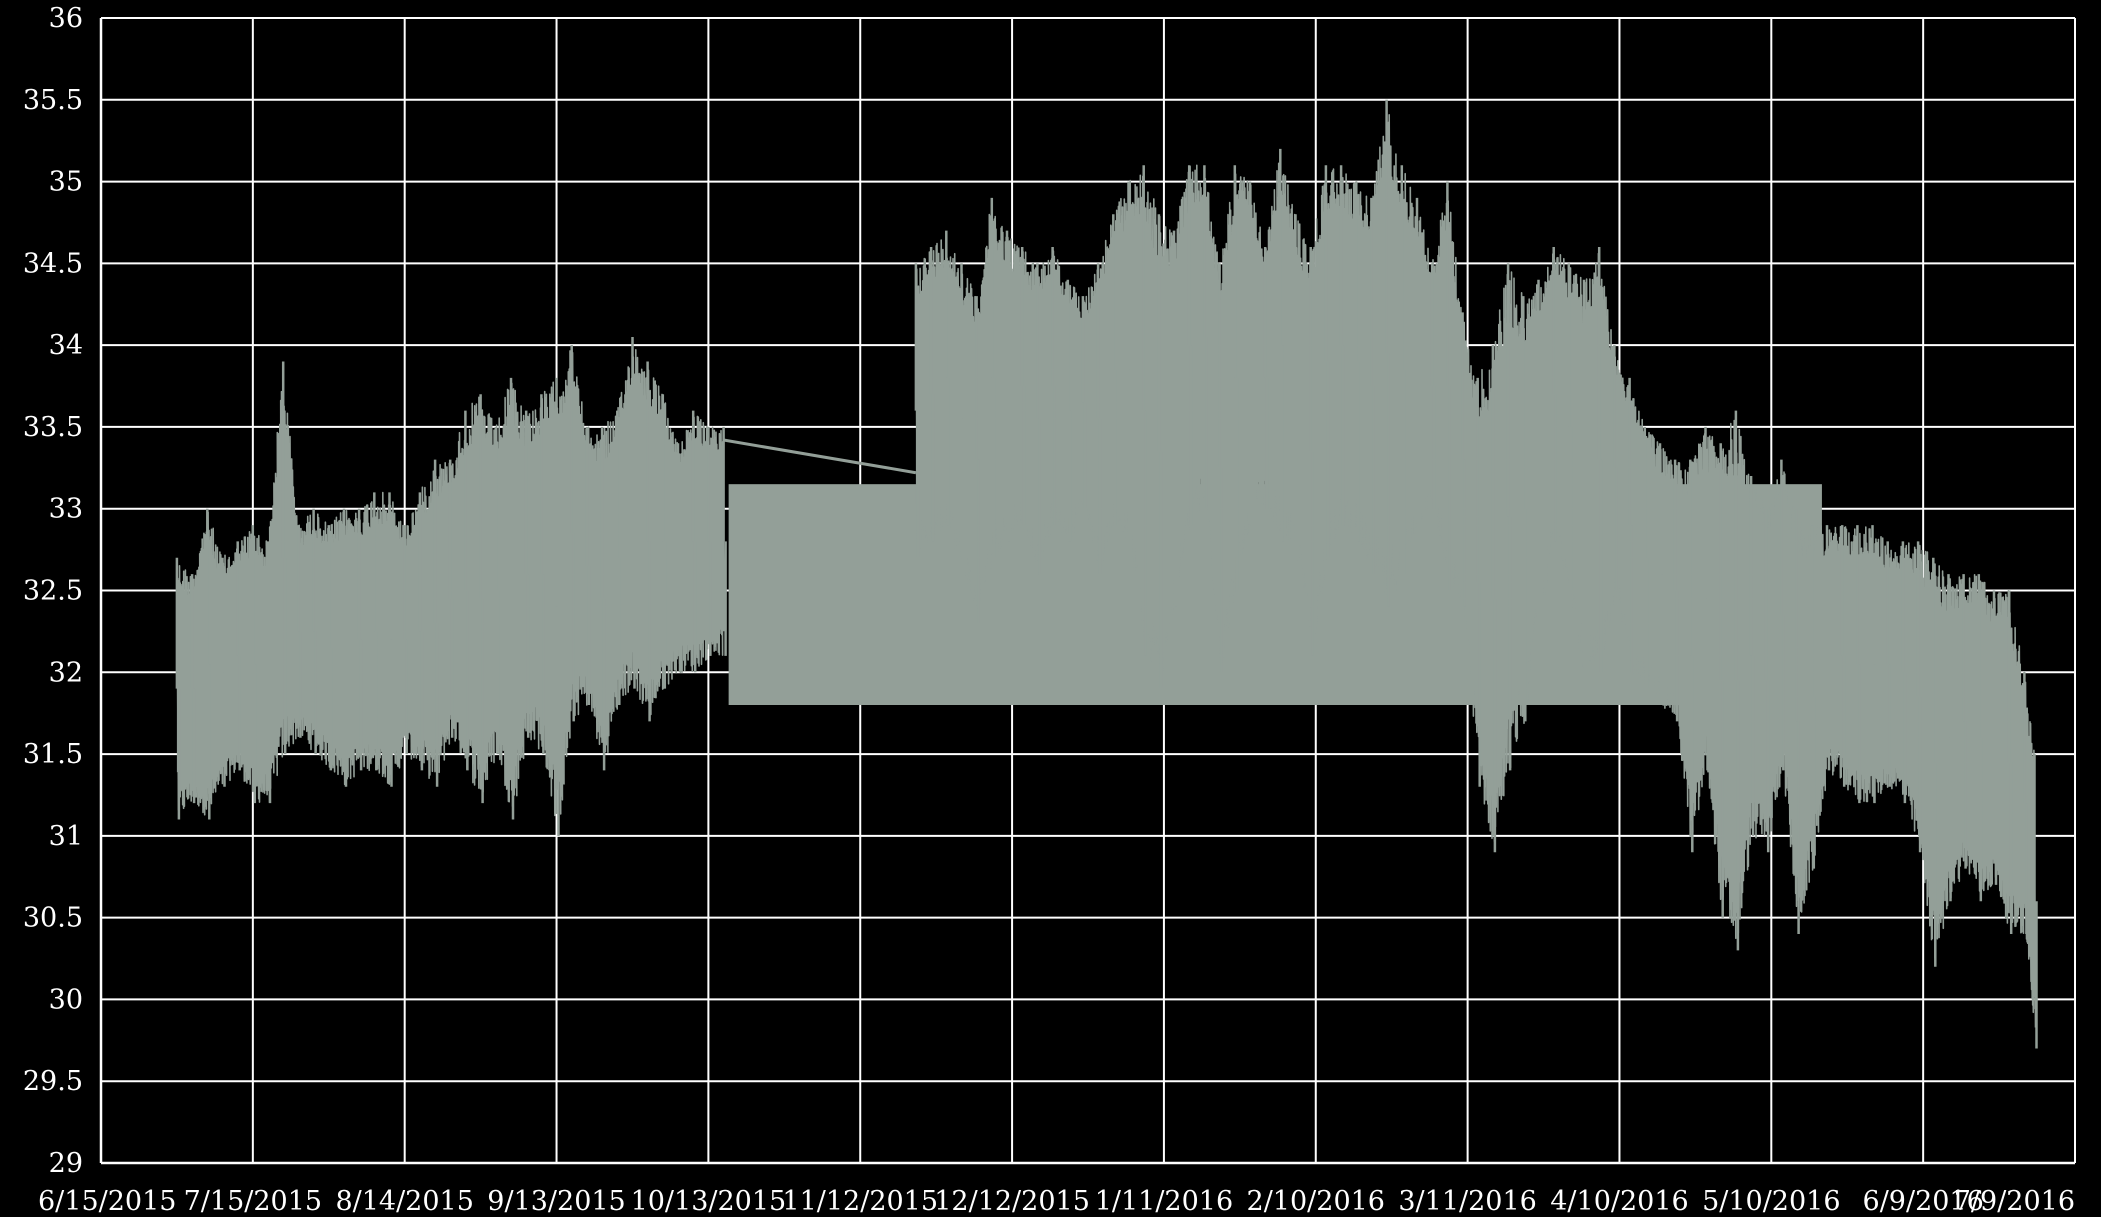  I want to click on y-tick-label: 35.5, so click(53, 100).